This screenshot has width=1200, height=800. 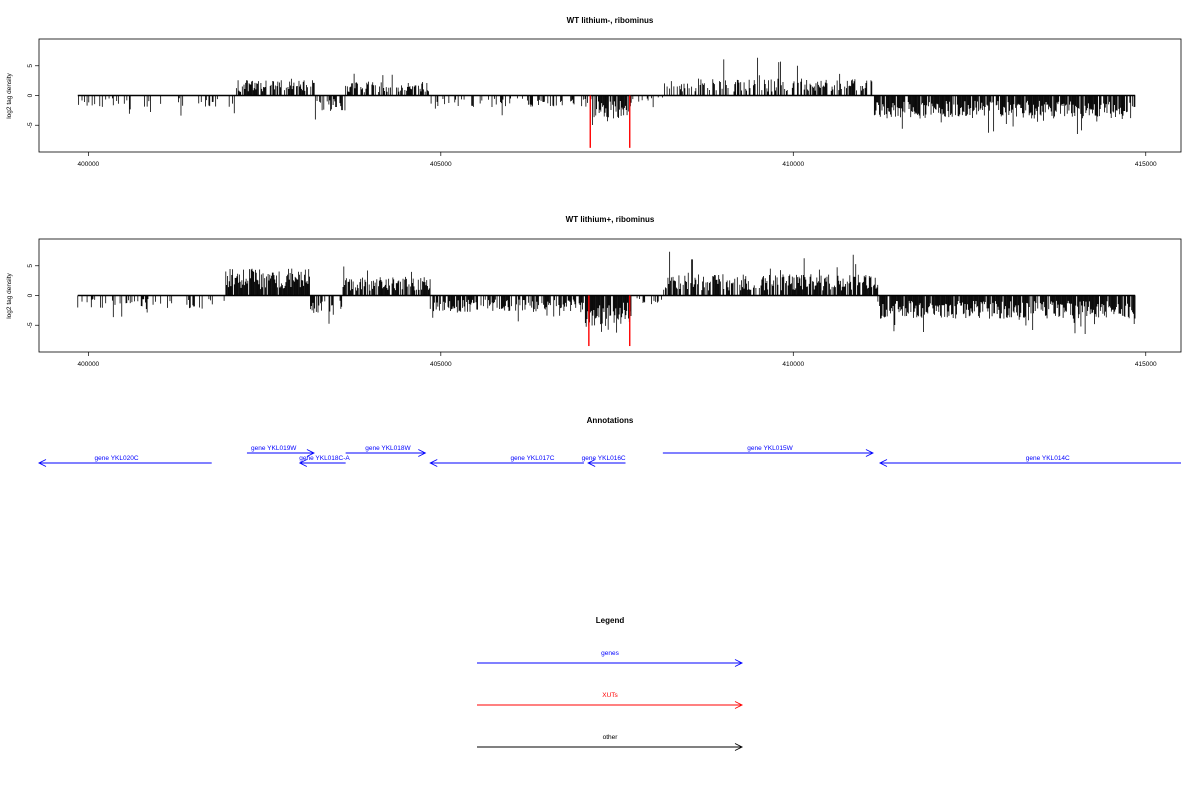 What do you see at coordinates (506, 461) in the screenshot?
I see `gene-feature: gene YKL017C` at bounding box center [506, 461].